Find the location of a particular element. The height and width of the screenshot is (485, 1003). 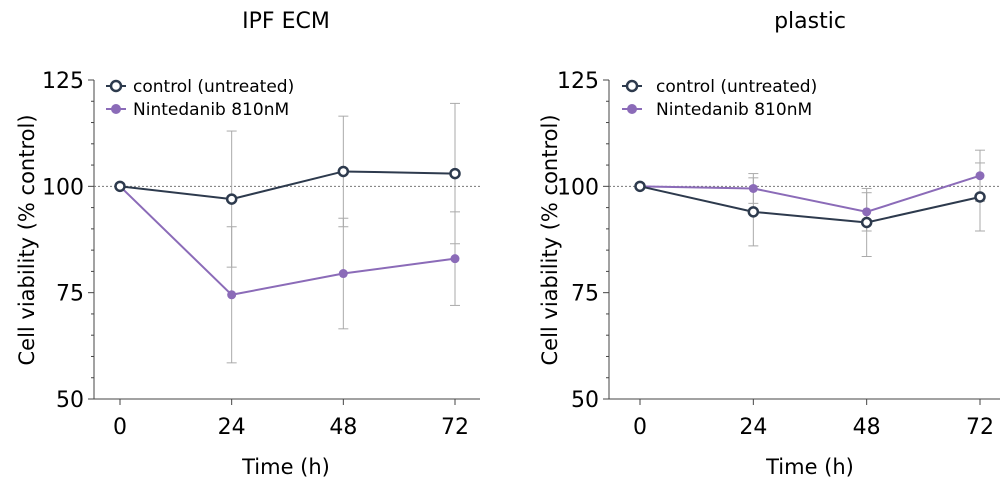

chart-title: plastic is located at coordinates (810, 21).